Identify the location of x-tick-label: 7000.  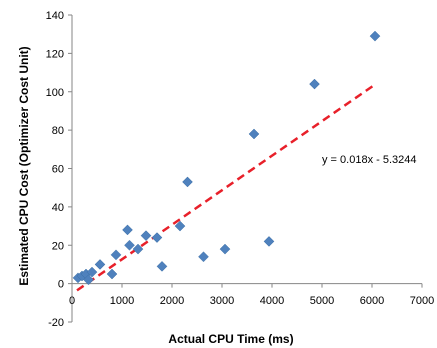
(422, 301).